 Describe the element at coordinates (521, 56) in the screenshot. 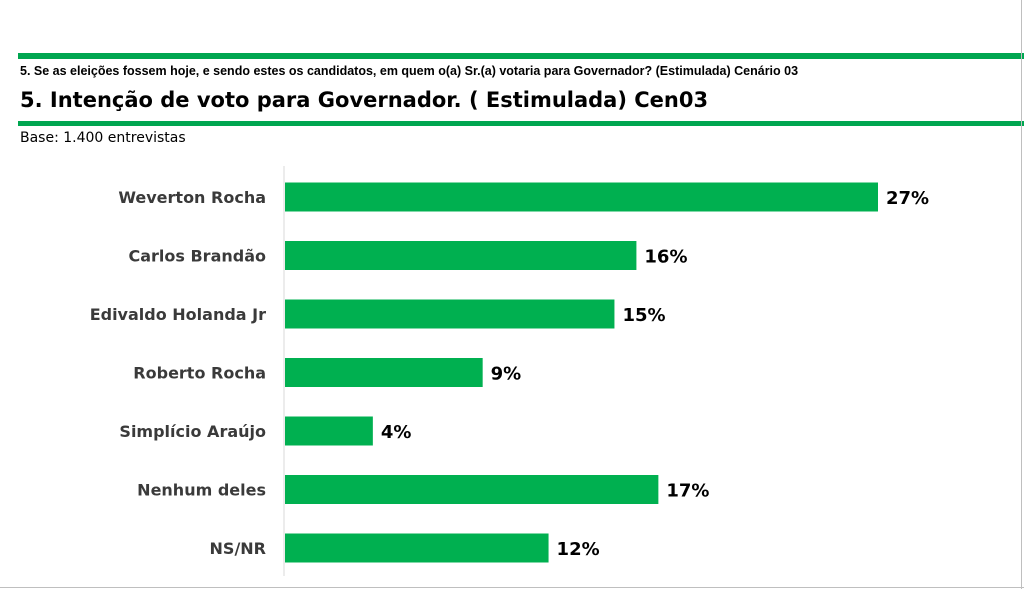

I see `top-accent-rule` at that location.